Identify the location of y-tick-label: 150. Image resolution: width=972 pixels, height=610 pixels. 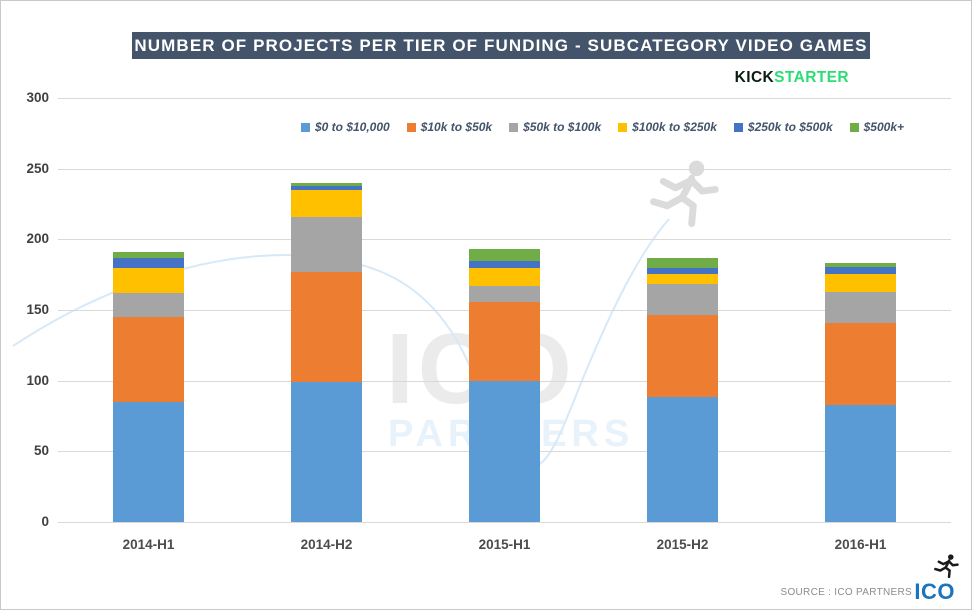
(37, 309).